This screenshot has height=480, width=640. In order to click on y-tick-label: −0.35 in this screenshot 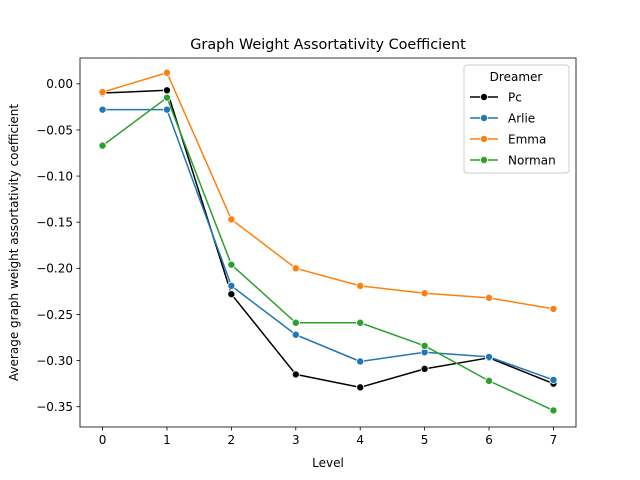, I will do `click(54, 407)`.